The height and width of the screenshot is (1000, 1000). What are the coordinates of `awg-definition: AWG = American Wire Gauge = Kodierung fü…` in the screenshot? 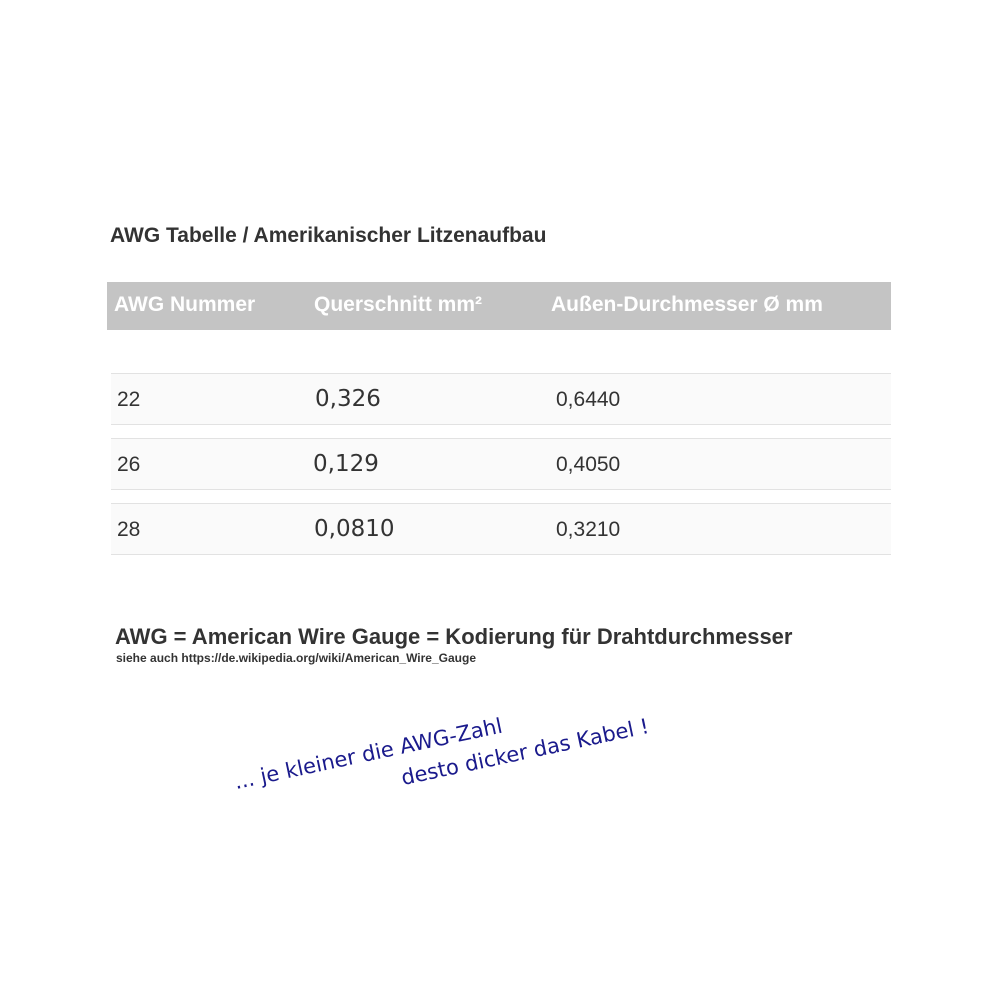 It's located at (454, 636).